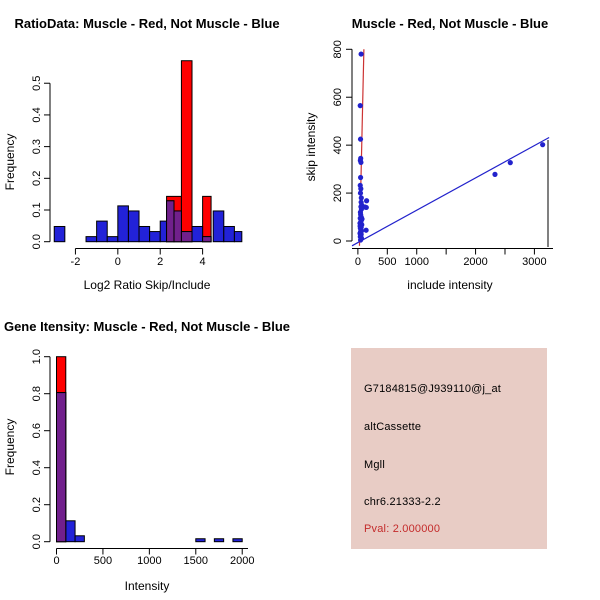 The image size is (600, 600). What do you see at coordinates (449, 285) in the screenshot?
I see `x-axis-label: include intensity` at bounding box center [449, 285].